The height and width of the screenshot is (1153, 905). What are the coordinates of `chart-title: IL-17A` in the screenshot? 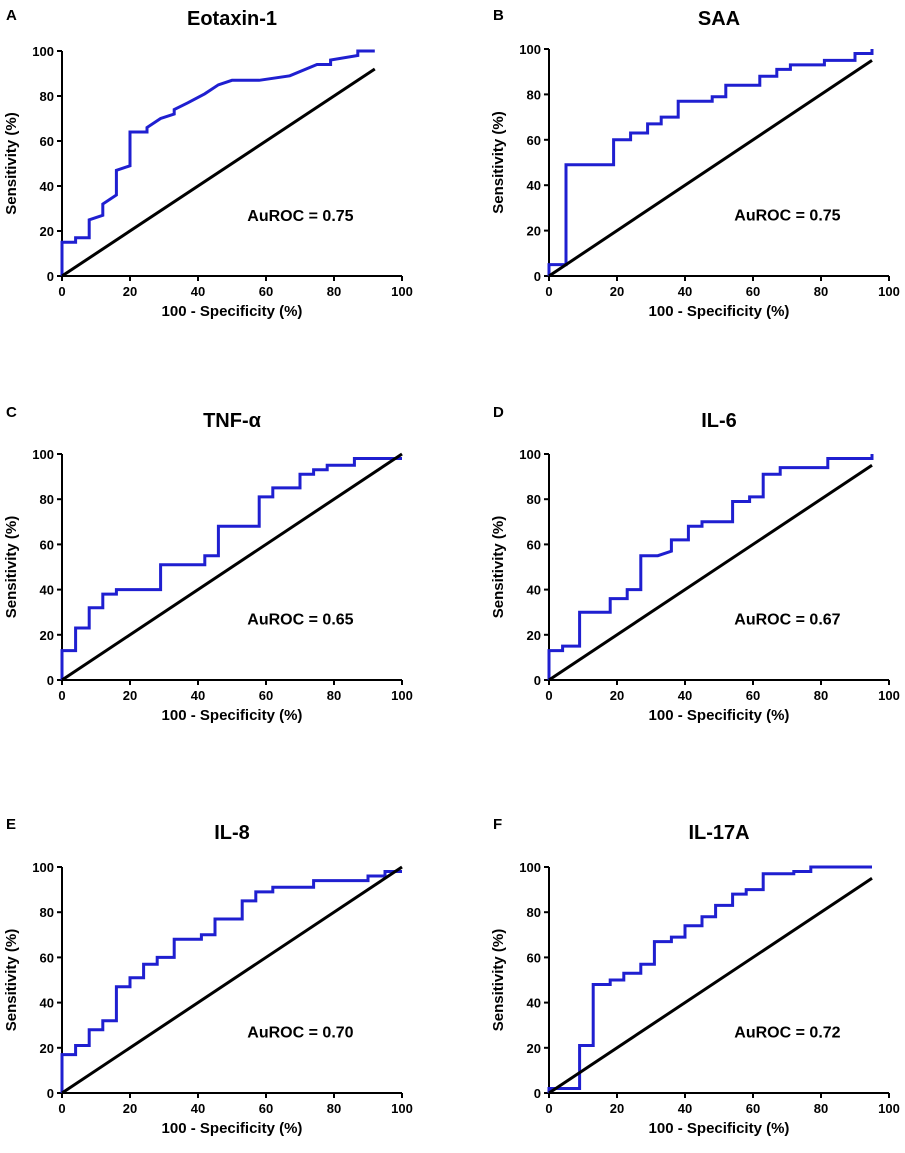 It's located at (718, 833).